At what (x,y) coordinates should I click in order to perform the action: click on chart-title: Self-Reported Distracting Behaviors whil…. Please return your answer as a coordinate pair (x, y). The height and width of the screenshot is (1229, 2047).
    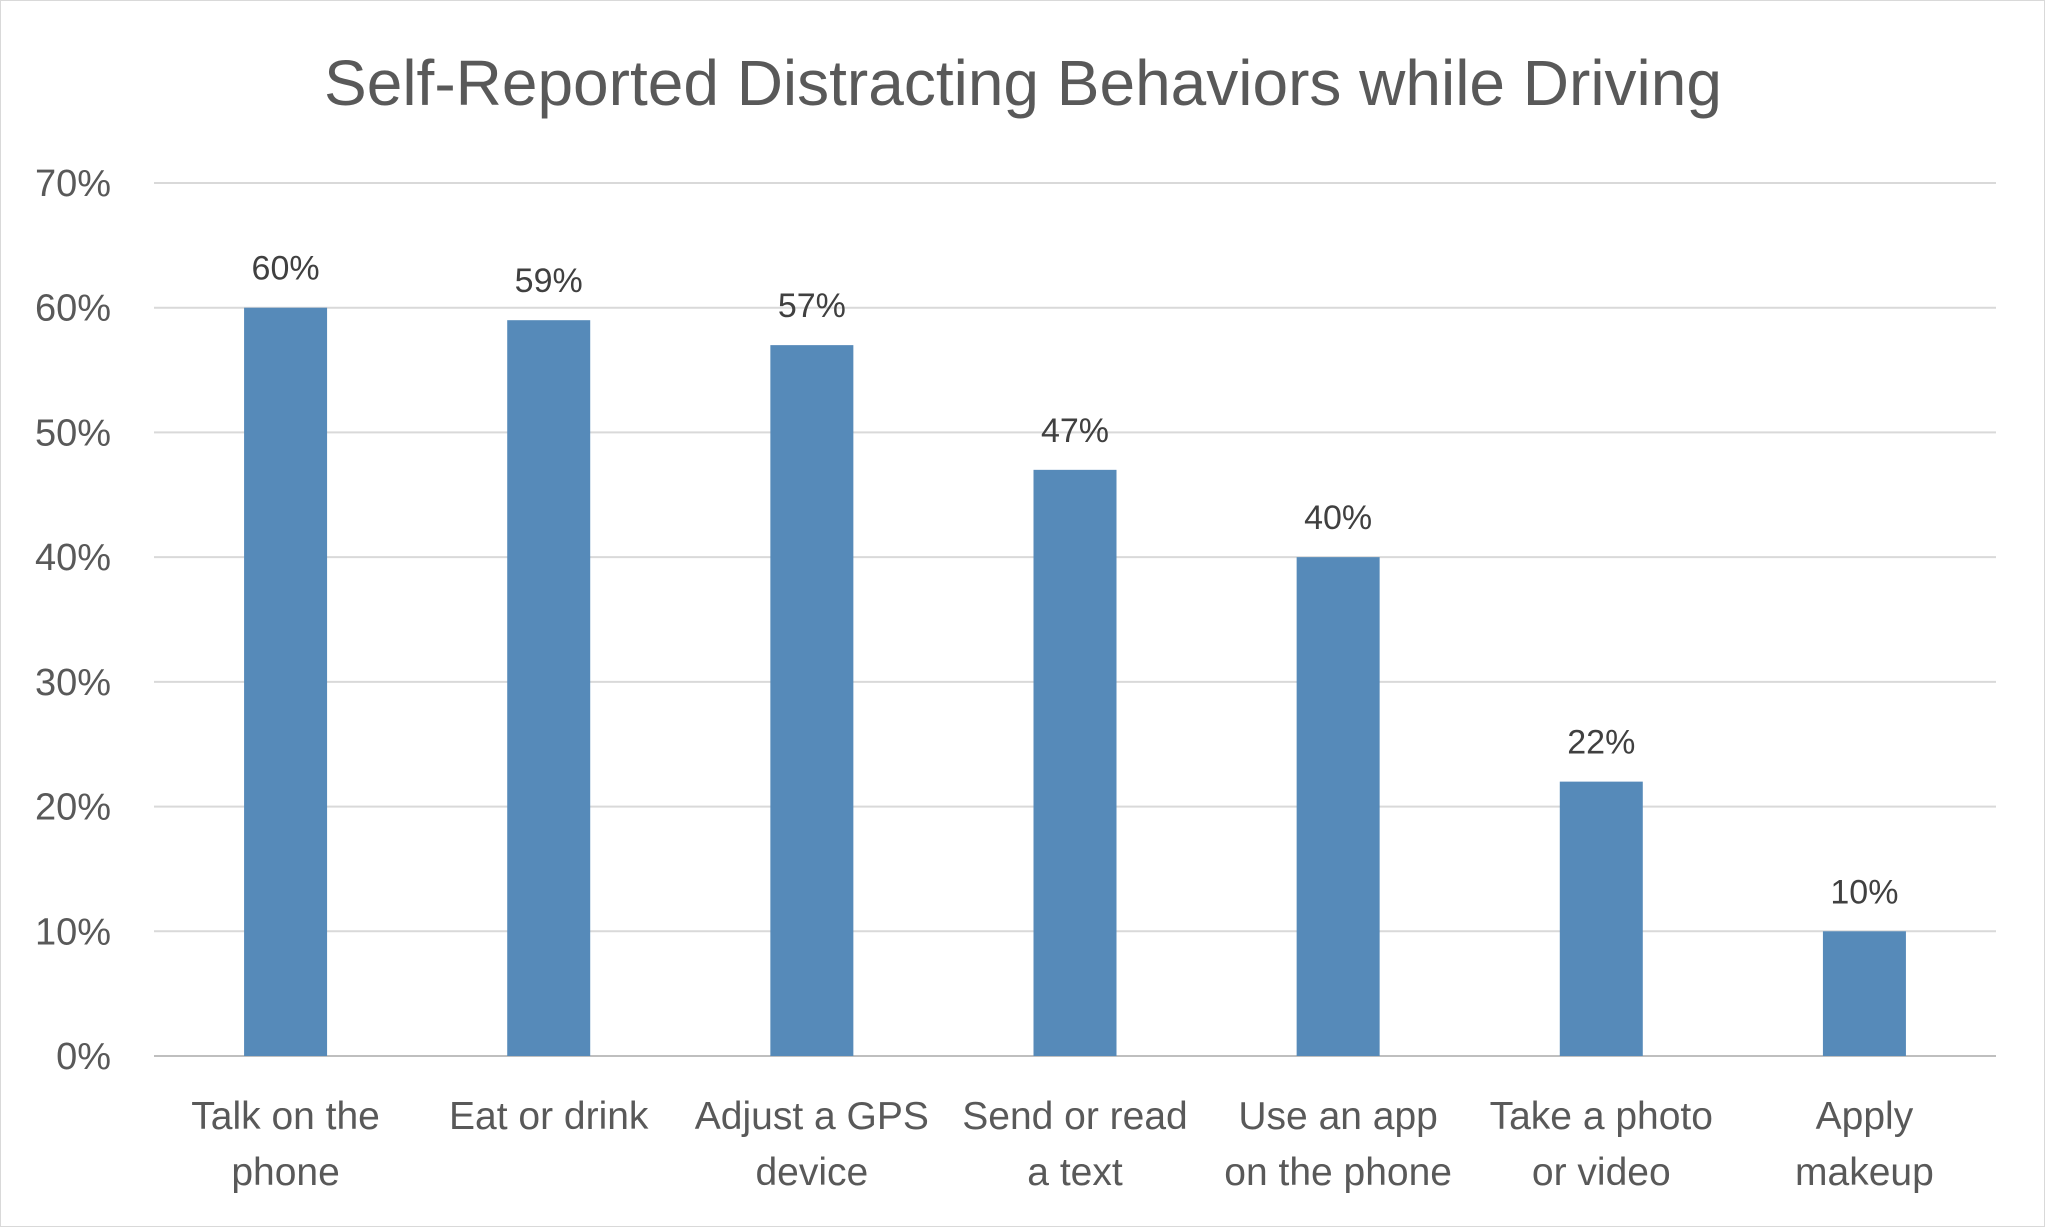
    Looking at the image, I should click on (1023, 83).